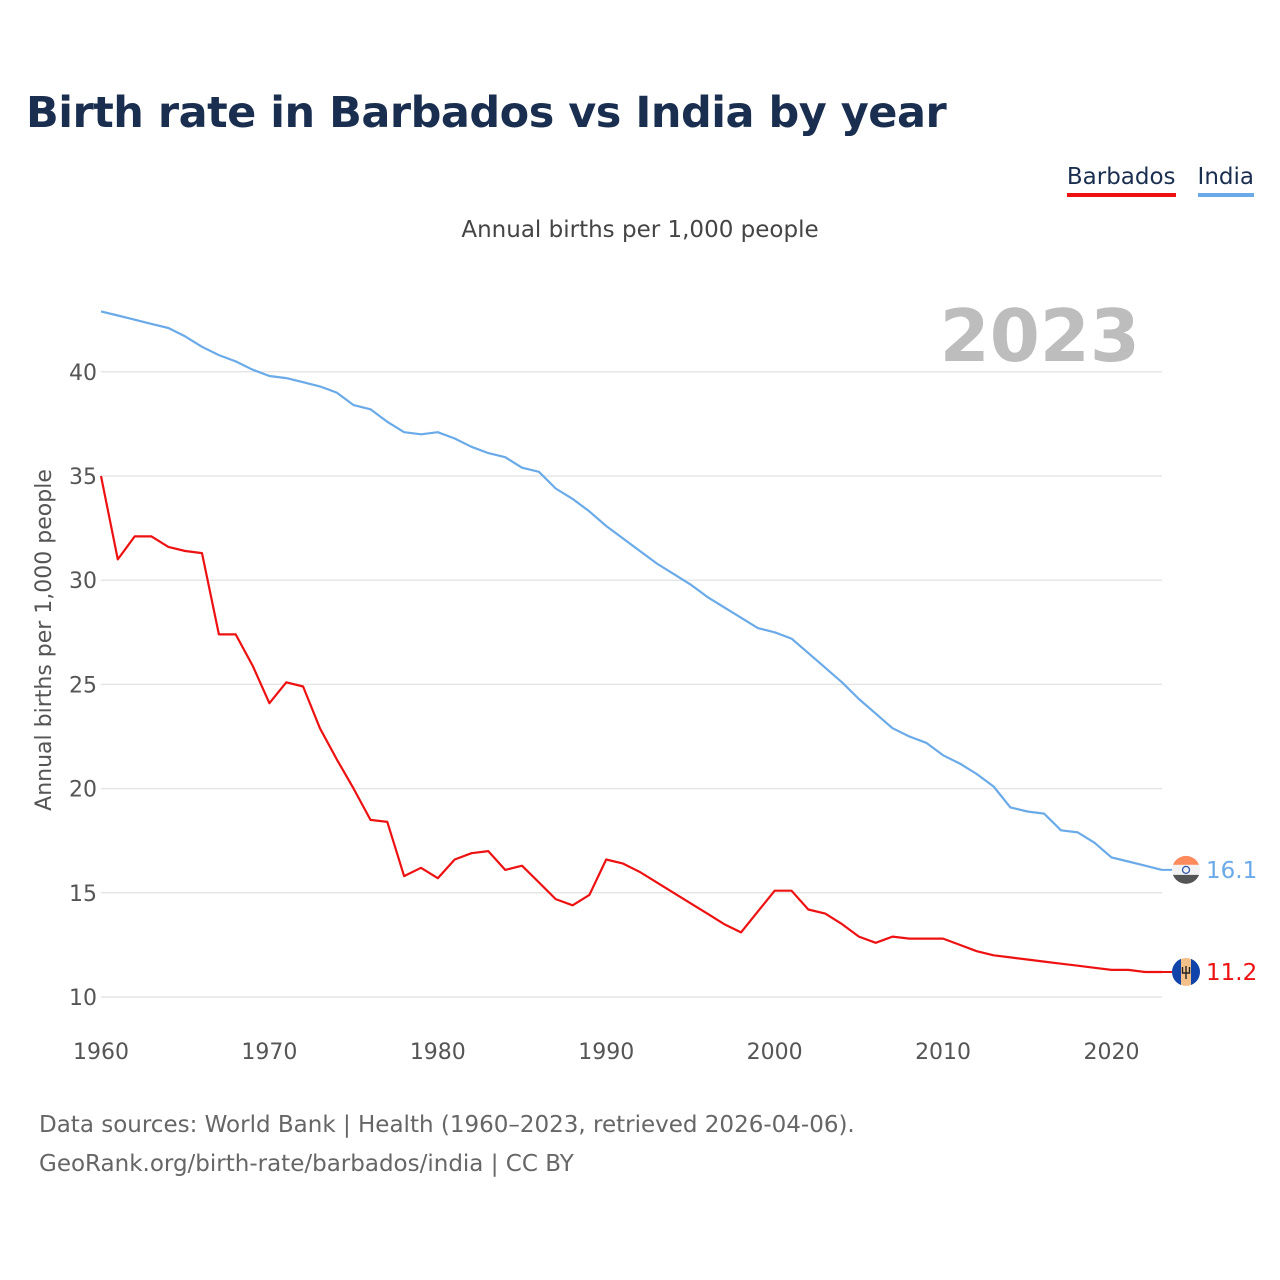 This screenshot has width=1280, height=1280. I want to click on x-tick-label: 1960, so click(101, 1052).